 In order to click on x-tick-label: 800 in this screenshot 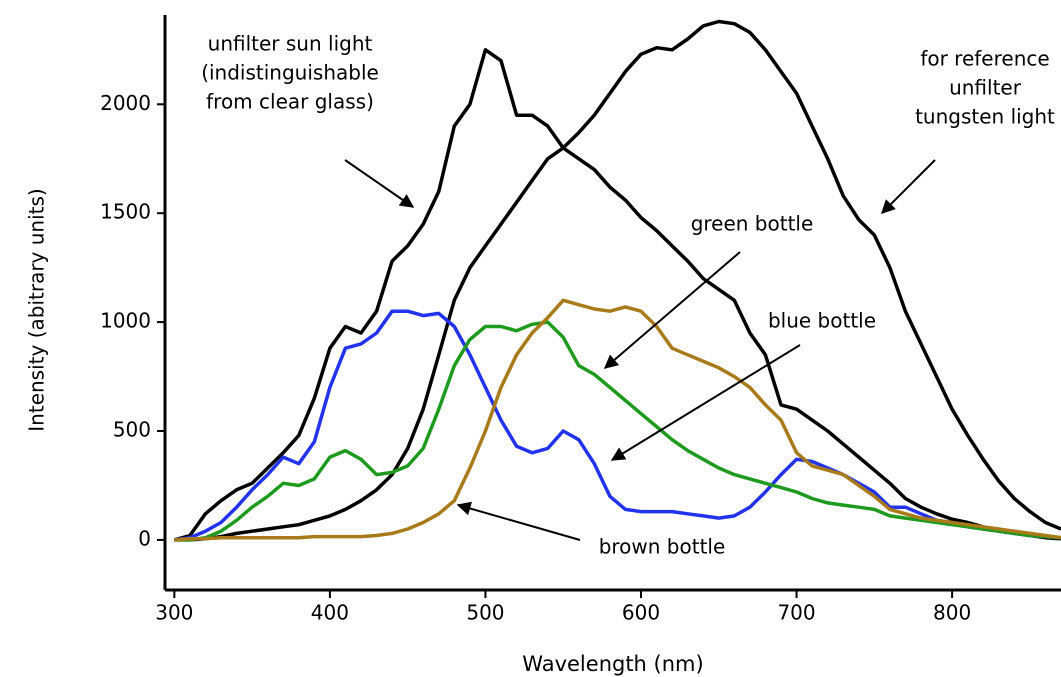, I will do `click(952, 613)`.